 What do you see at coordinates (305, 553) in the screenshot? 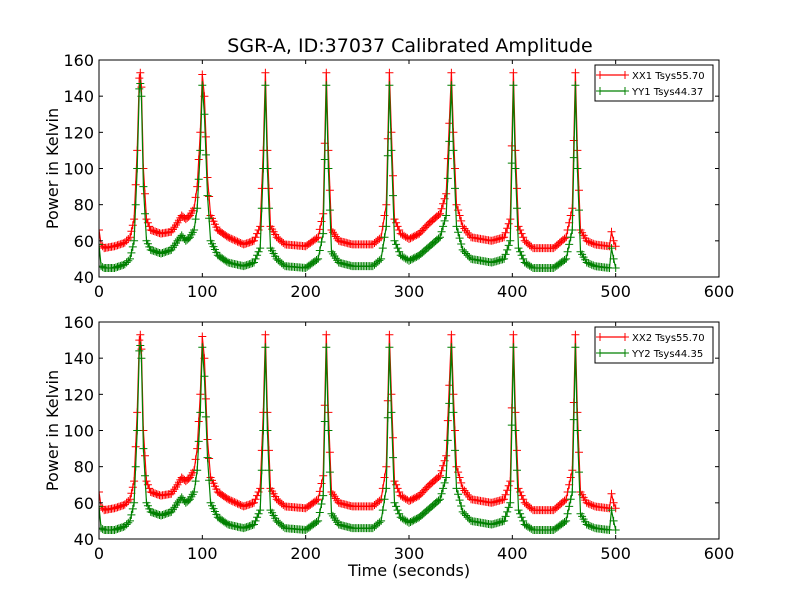
I see `x-tick-label: 200` at bounding box center [305, 553].